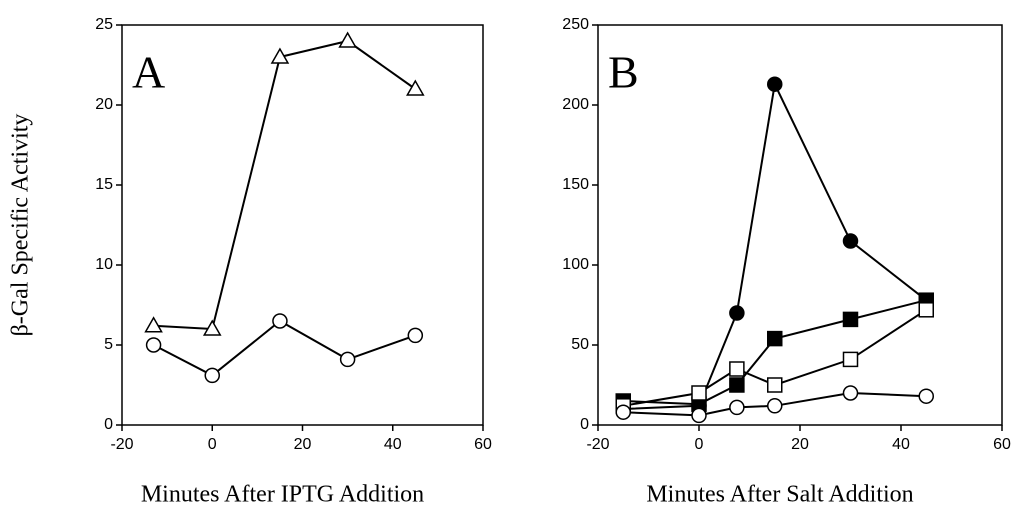 This screenshot has height=512, width=1021. Describe the element at coordinates (779, 495) in the screenshot. I see `x-axis-label: Minutes After Salt Addition` at that location.